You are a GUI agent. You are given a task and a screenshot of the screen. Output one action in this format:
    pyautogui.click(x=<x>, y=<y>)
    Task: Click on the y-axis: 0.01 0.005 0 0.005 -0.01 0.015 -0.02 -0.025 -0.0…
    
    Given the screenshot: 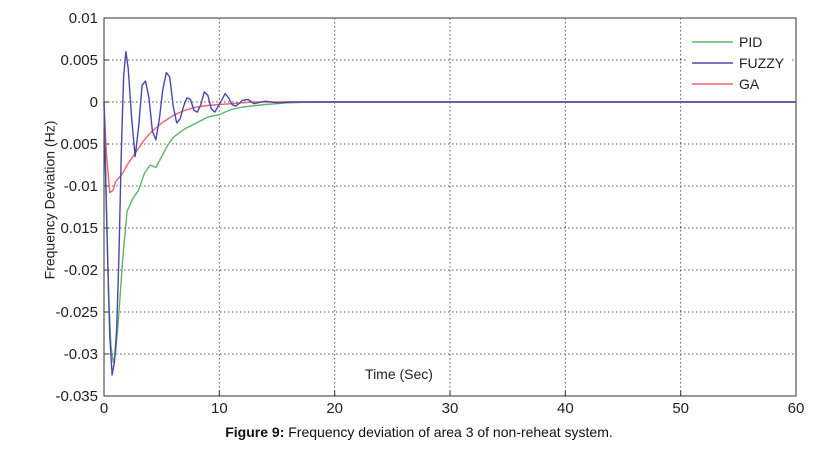 What is the action you would take?
    pyautogui.click(x=82, y=207)
    